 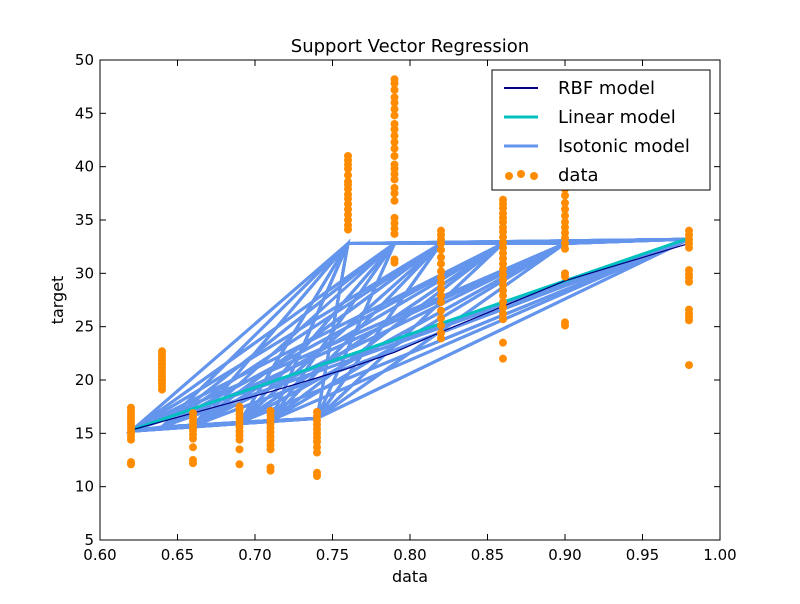 What do you see at coordinates (57, 300) in the screenshot?
I see `y-axis-label: target` at bounding box center [57, 300].